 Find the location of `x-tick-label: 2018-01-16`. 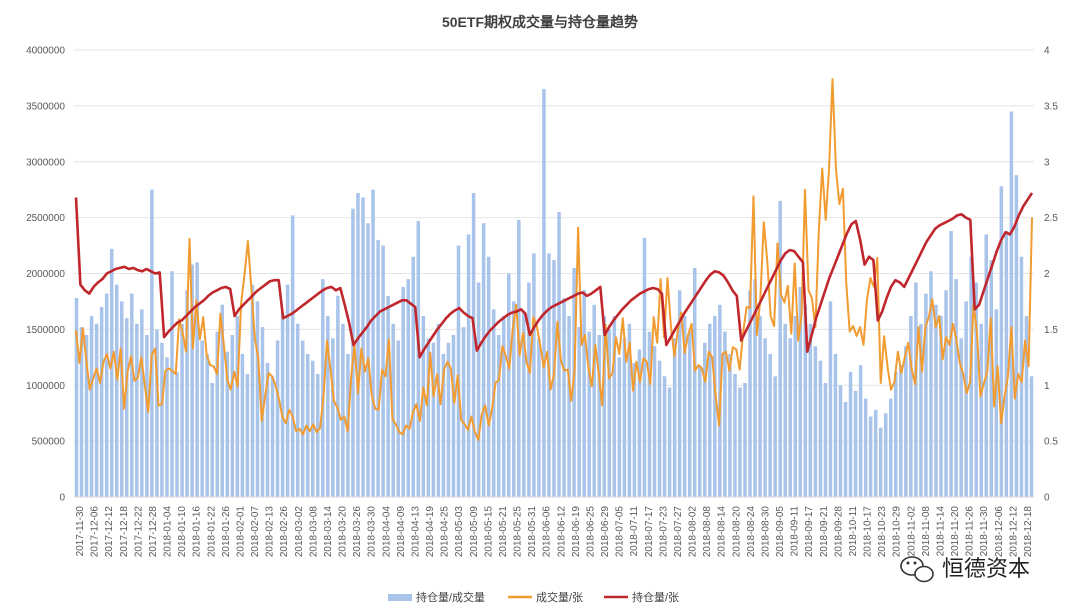

x-tick-label: 2018-01-16 is located at coordinates (197, 532).